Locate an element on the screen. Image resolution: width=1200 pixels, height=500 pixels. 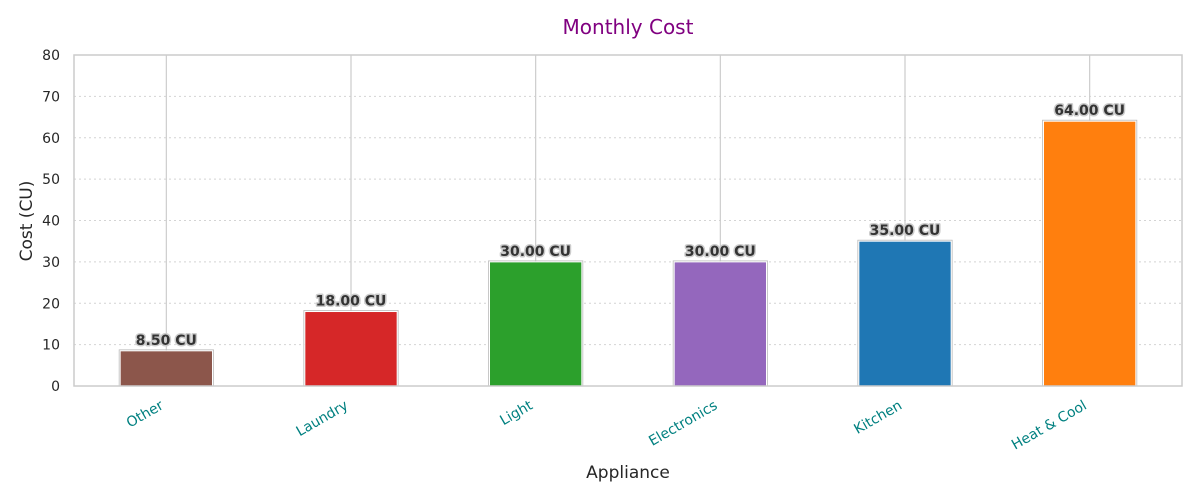
y-tick-label: 50 is located at coordinates (51, 180).